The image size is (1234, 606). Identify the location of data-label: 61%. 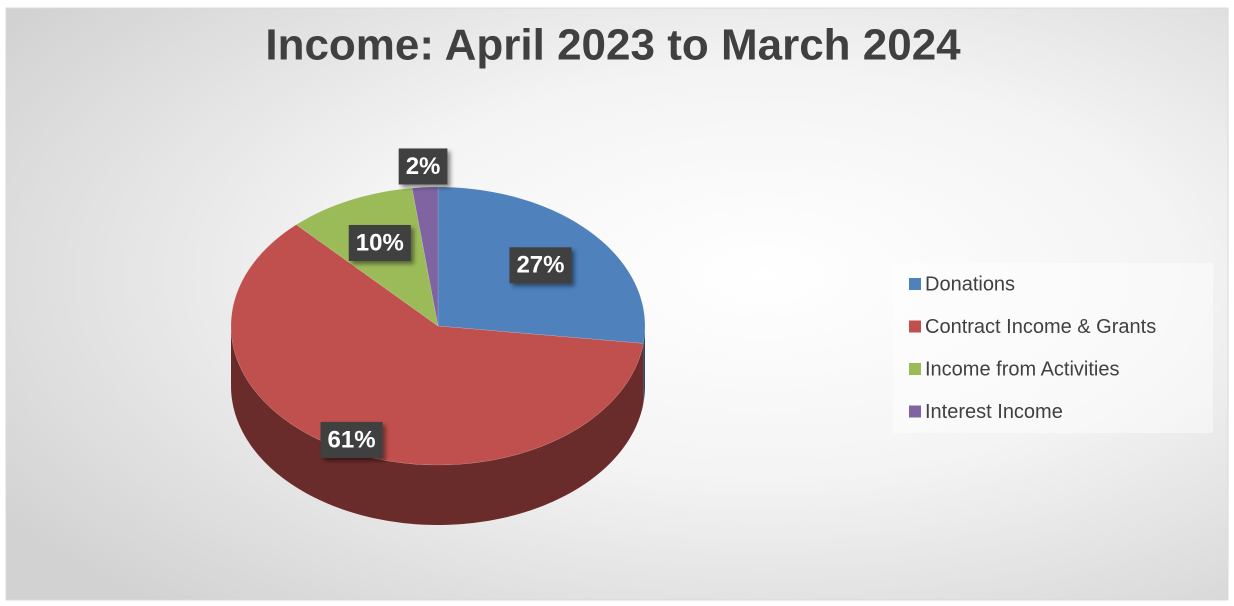
(352, 439).